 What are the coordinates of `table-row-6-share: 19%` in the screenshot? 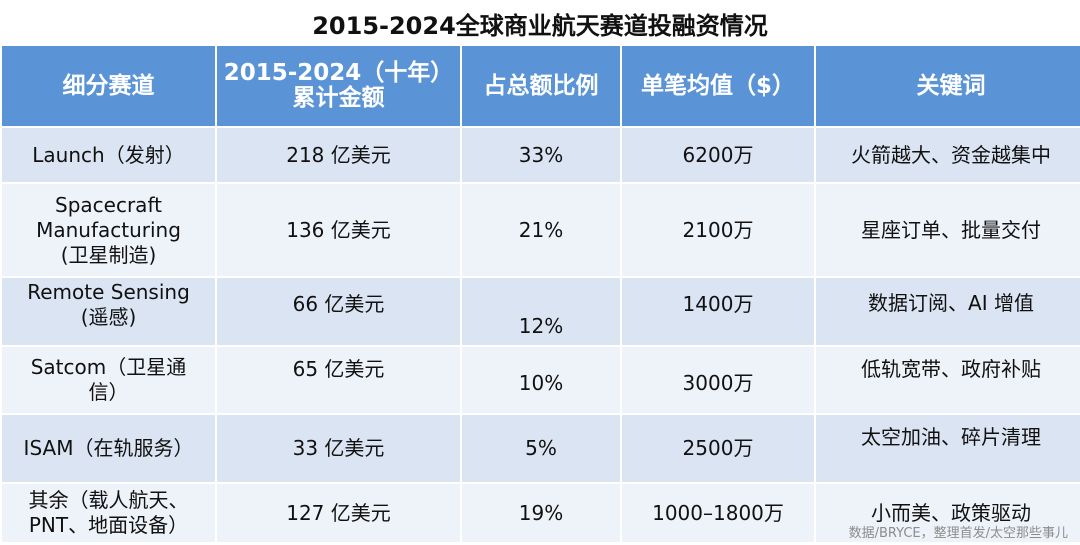 It's located at (541, 513).